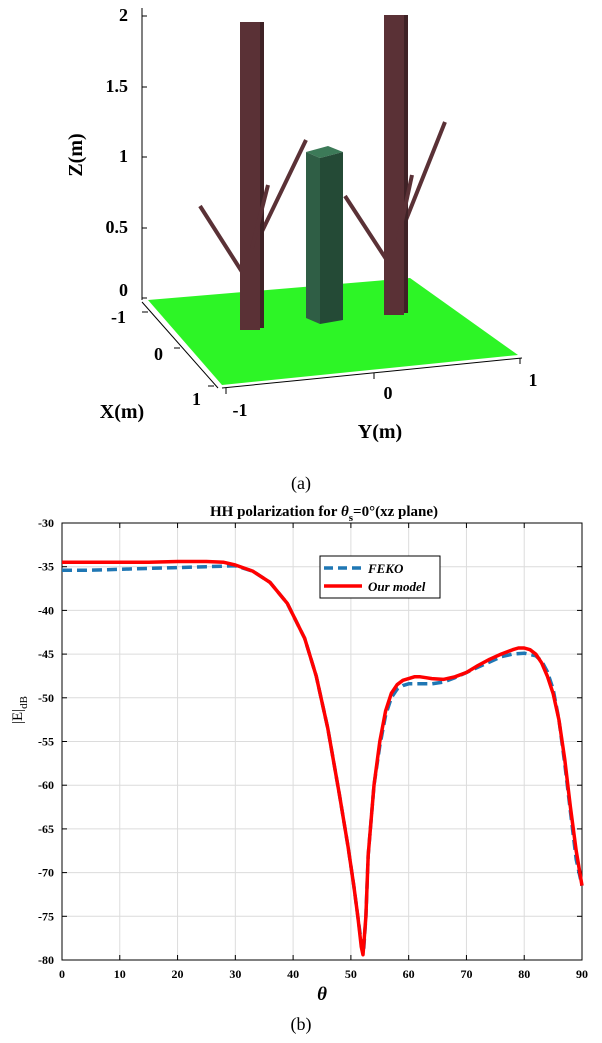 The width and height of the screenshot is (602, 1043). What do you see at coordinates (345, 512) in the screenshot?
I see `chart-title-theta: θ` at bounding box center [345, 512].